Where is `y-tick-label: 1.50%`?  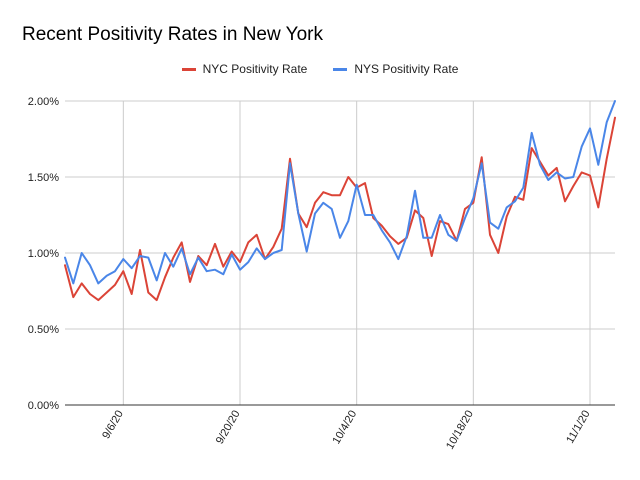 y-tick-label: 1.50% is located at coordinates (43, 178).